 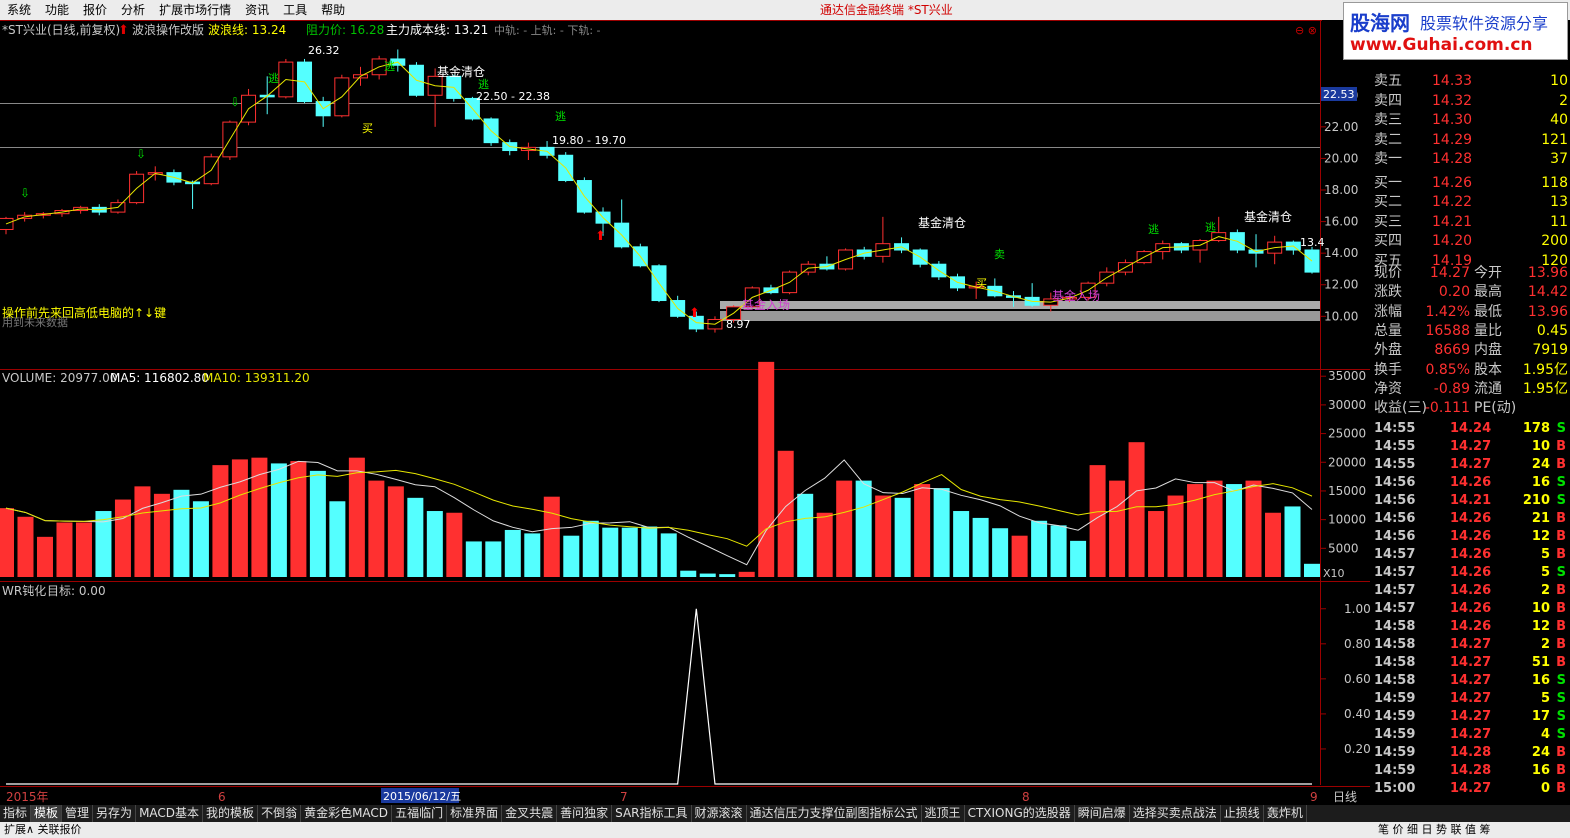 What do you see at coordinates (257, 10) in the screenshot?
I see `menu-item-news: 资讯` at bounding box center [257, 10].